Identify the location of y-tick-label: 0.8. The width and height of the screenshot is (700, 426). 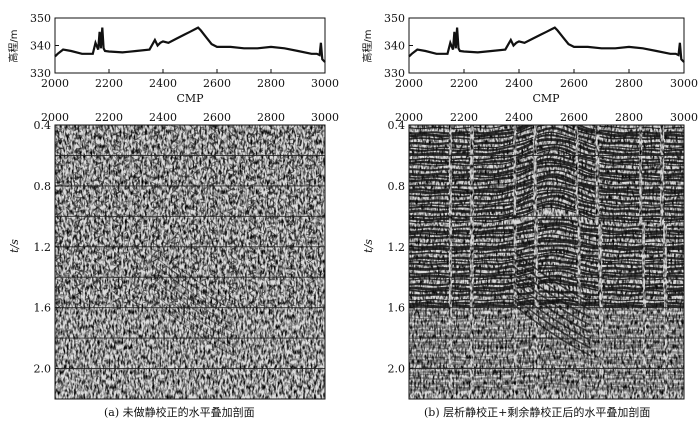
(43, 186).